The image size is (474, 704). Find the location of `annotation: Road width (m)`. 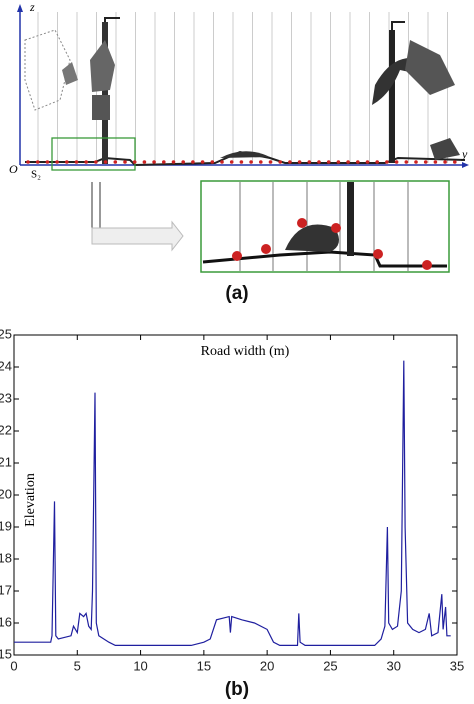

annotation: Road width (m) is located at coordinates (245, 351).